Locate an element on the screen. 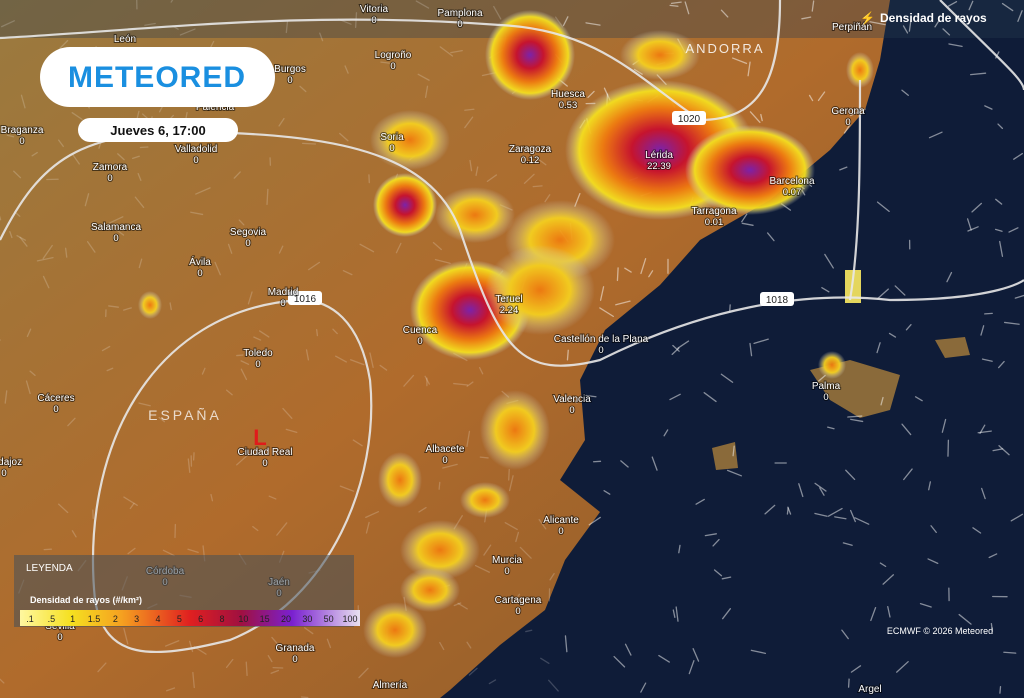 The height and width of the screenshot is (698, 1024). bolt-icon: ⚡ is located at coordinates (867, 18).